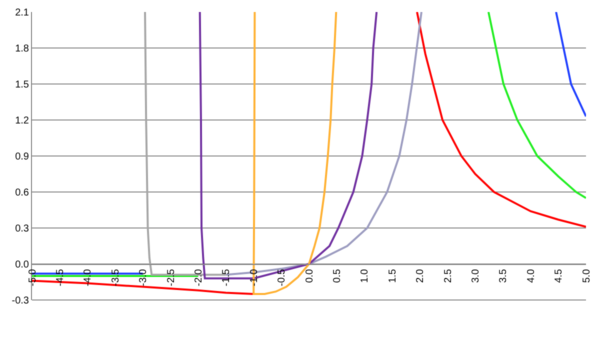  I want to click on x-tick-label: -0.5, so click(282, 277).